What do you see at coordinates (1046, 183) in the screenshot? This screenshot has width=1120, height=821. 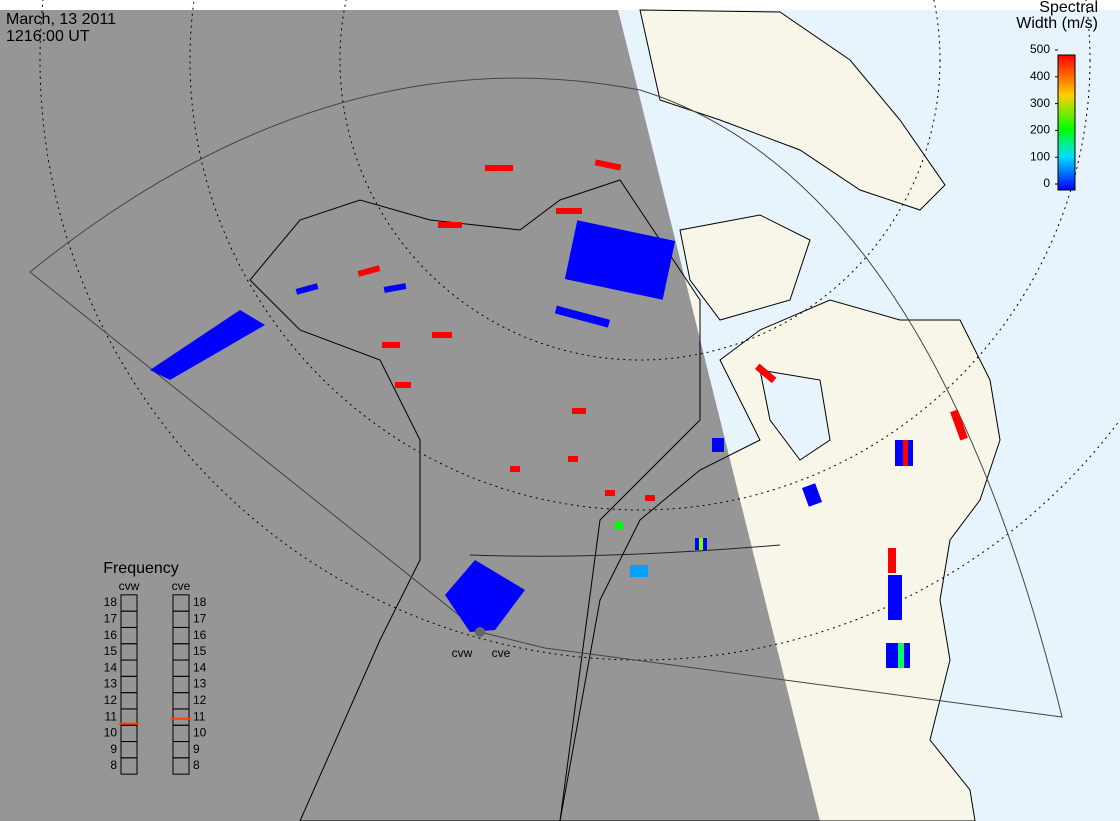 I see `colorbar-tick-label: 0` at bounding box center [1046, 183].